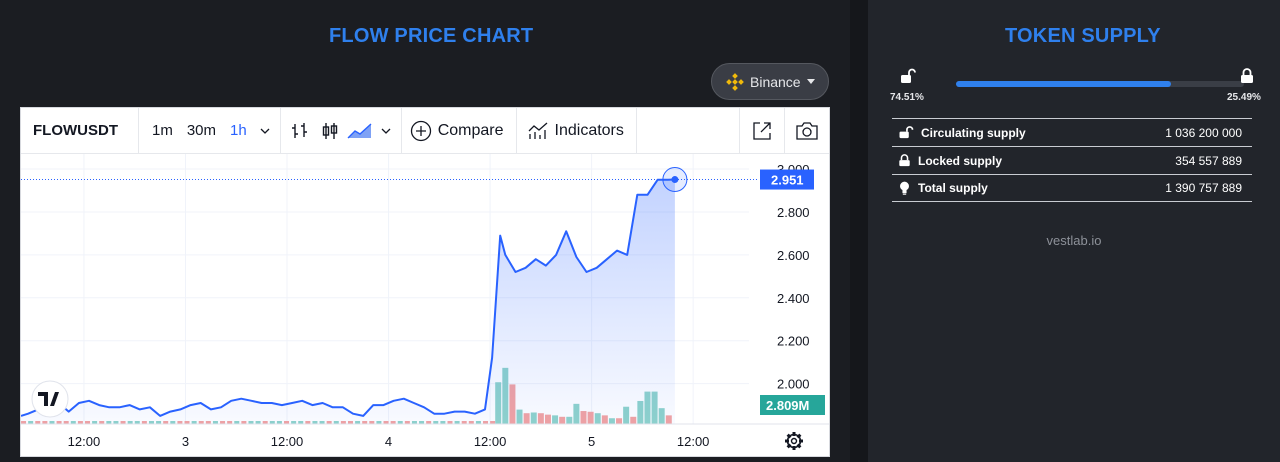 The width and height of the screenshot is (1280, 462). I want to click on price-tick-label: 2.800, so click(793, 212).